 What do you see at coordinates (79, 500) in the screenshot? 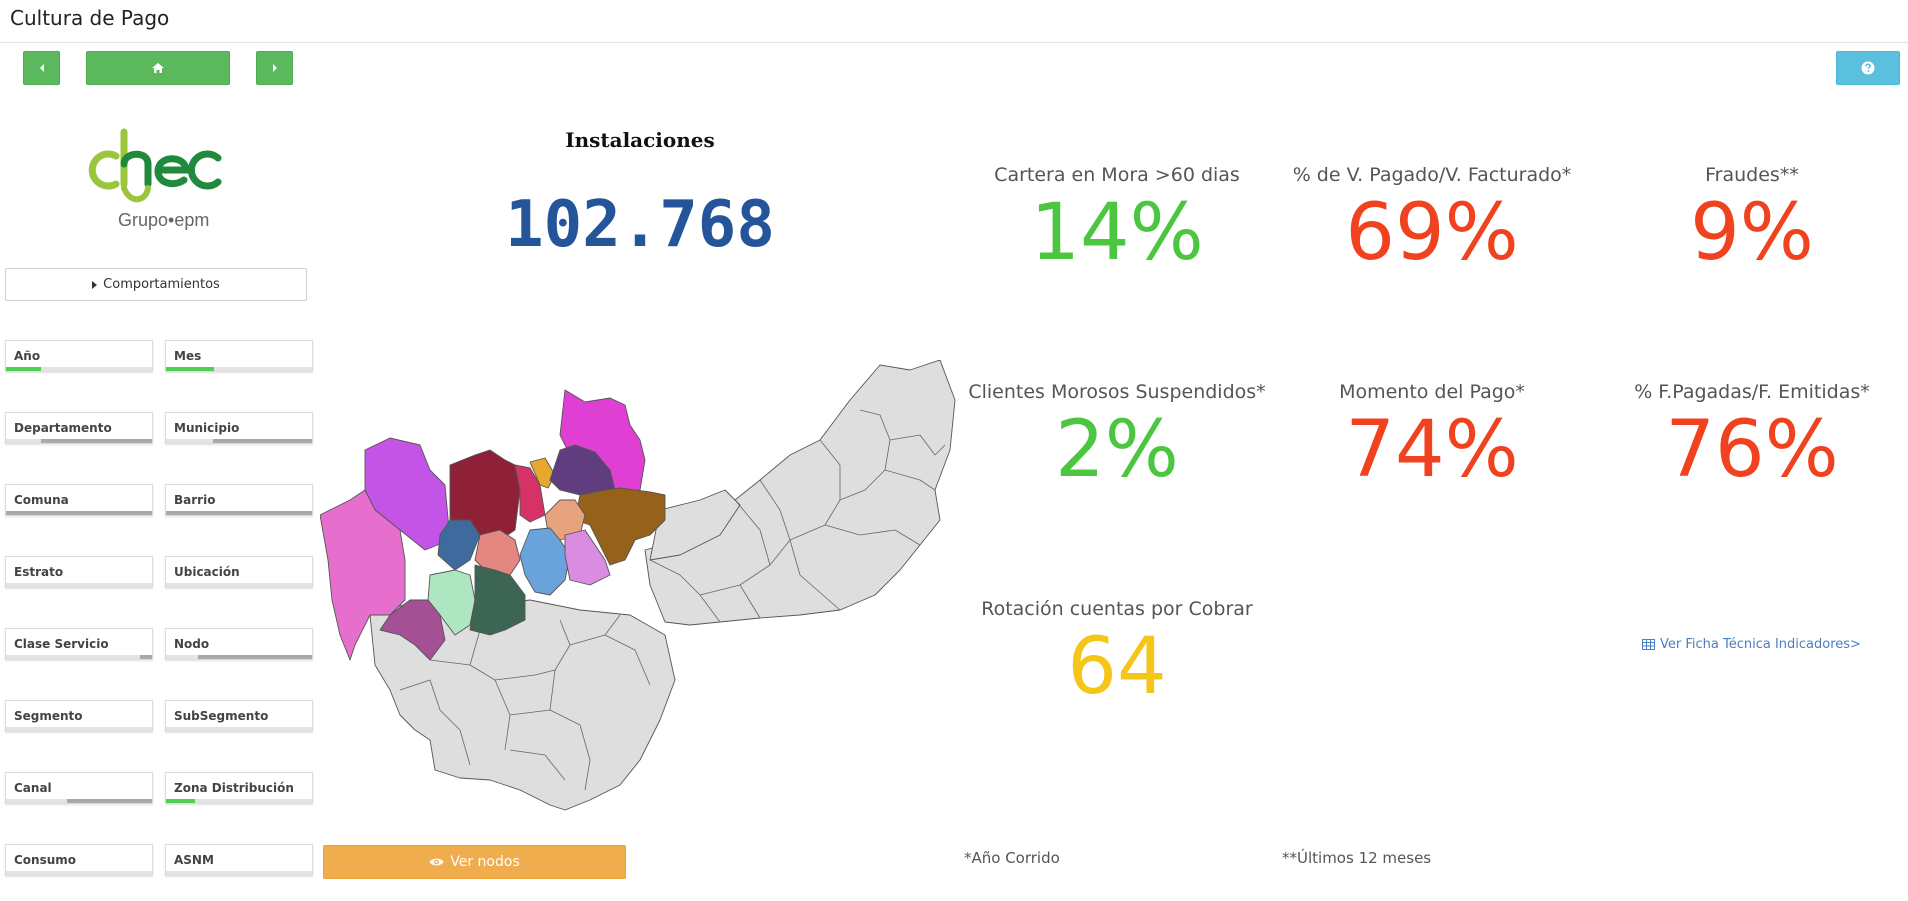
I see `filter-comuna: Comuna` at bounding box center [79, 500].